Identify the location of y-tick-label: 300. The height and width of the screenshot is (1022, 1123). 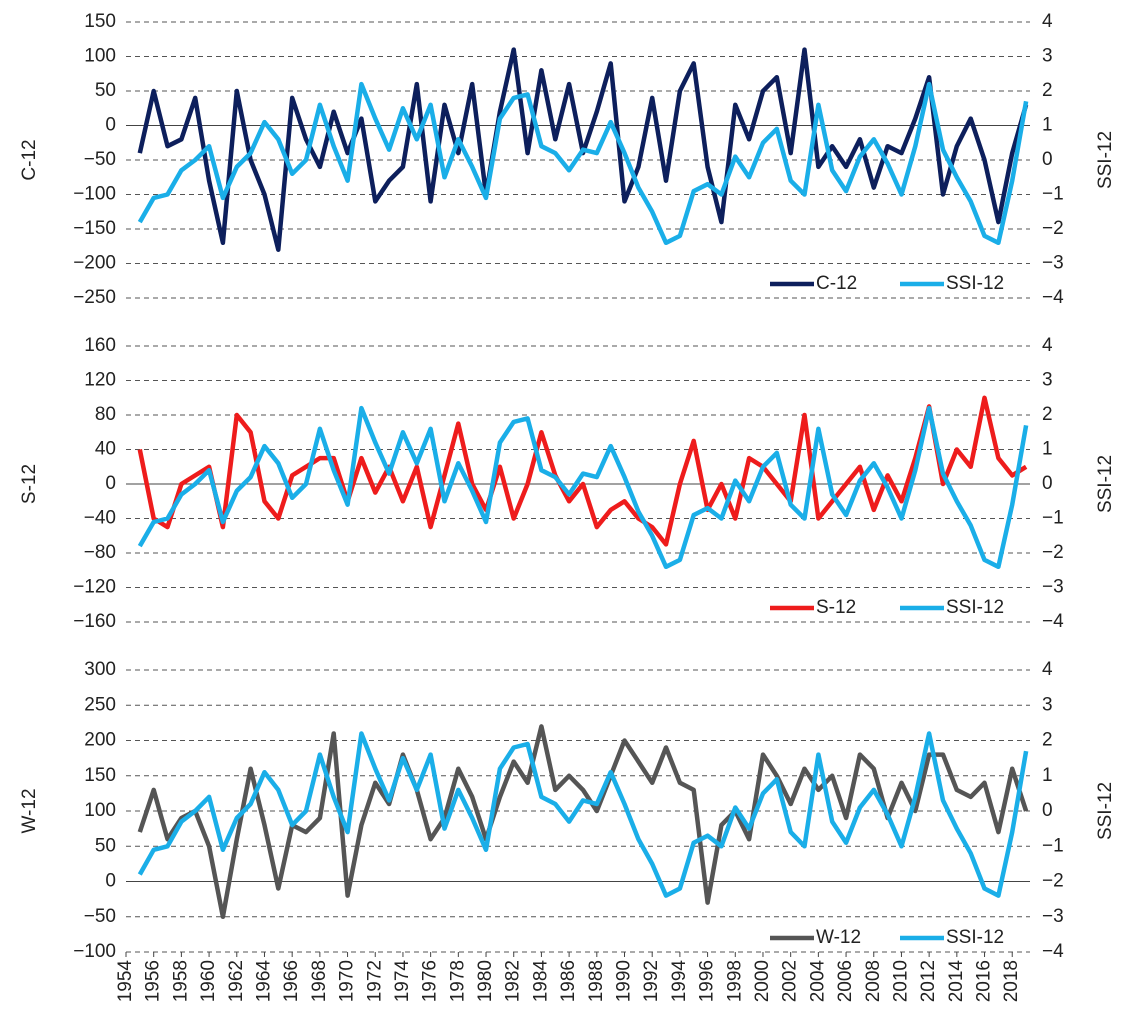
(100, 669).